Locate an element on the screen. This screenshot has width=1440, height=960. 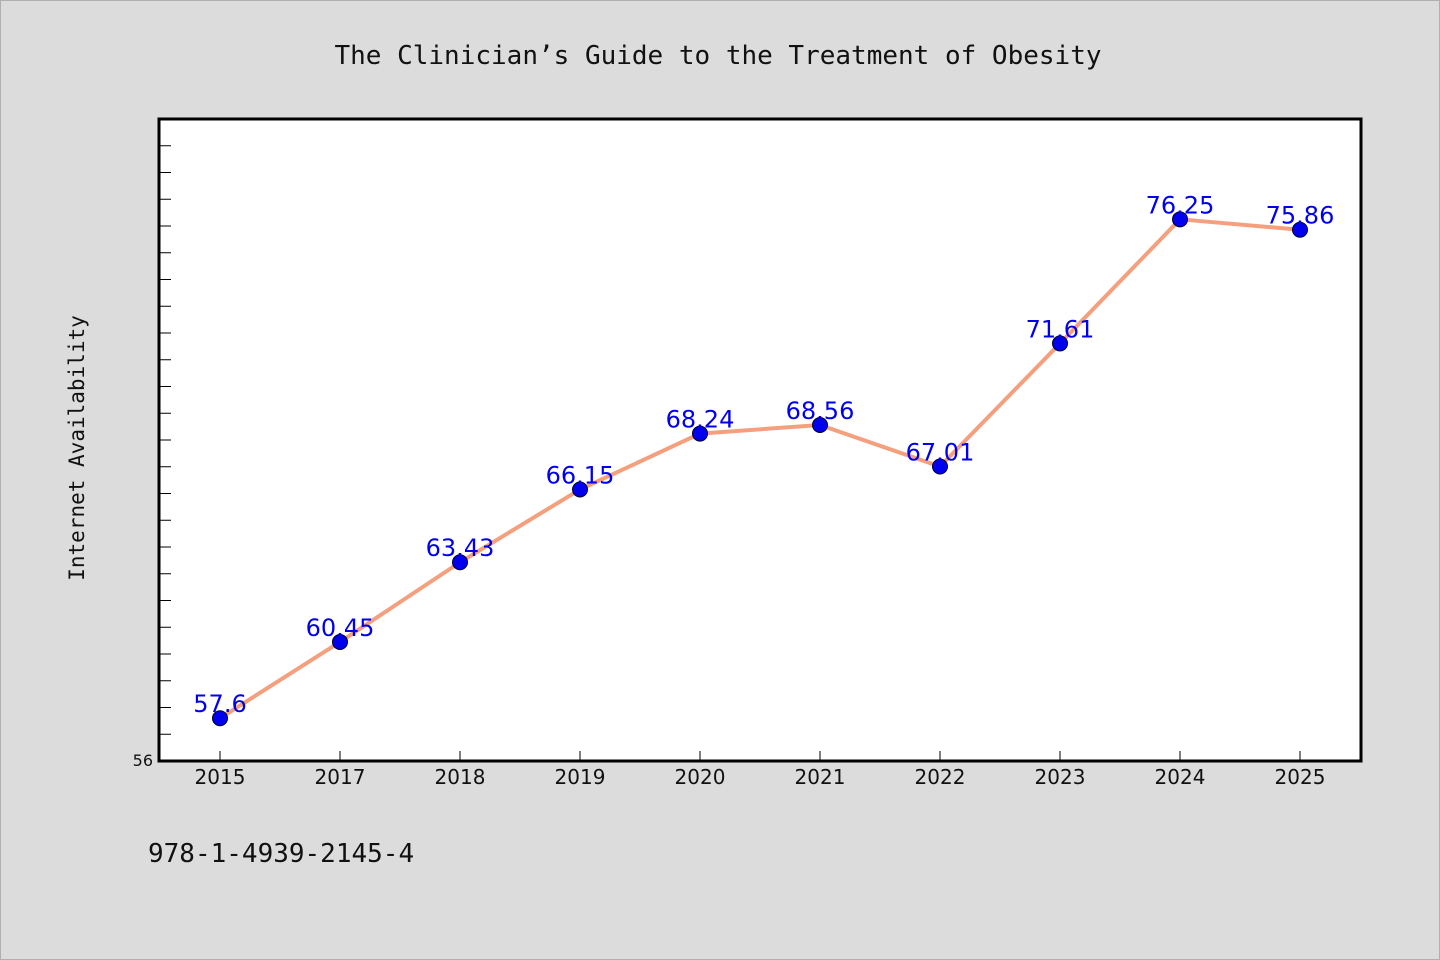
y-tick-label: 56 is located at coordinates (143, 760).